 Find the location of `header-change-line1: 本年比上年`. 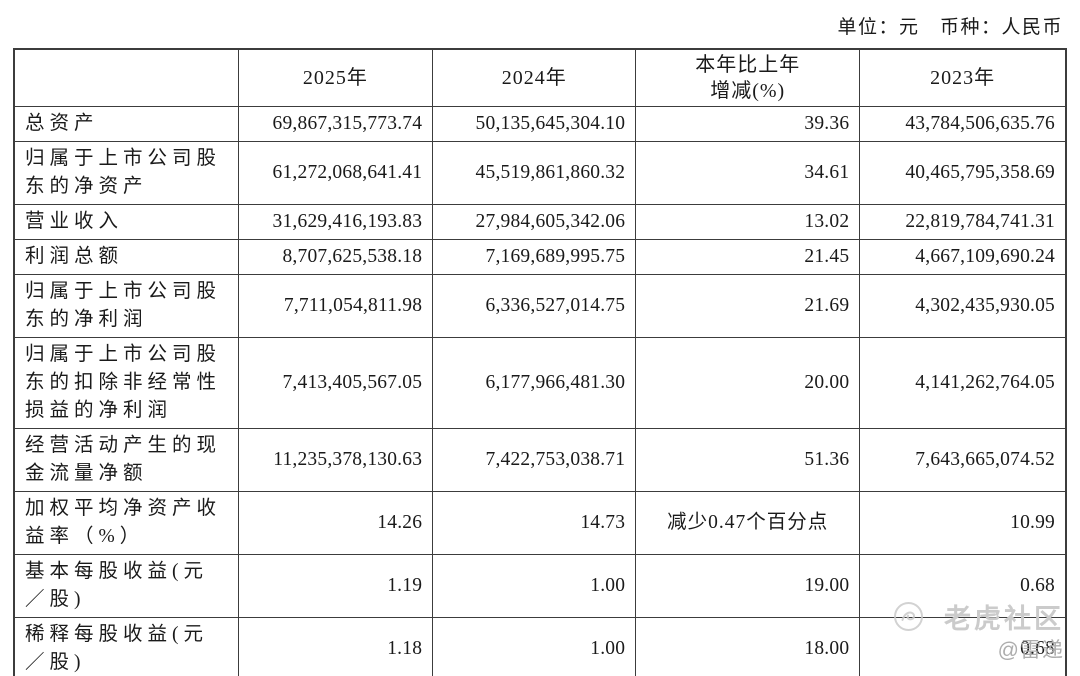

header-change-line1: 本年比上年 is located at coordinates (748, 65).